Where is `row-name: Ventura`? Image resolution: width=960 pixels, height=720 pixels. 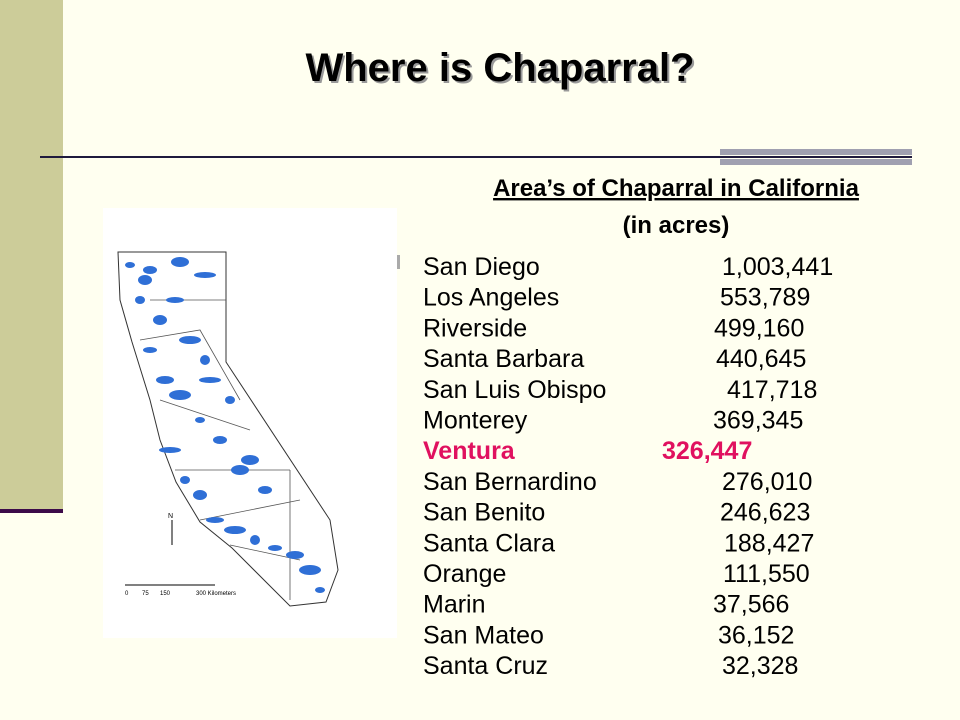 row-name: Ventura is located at coordinates (469, 451).